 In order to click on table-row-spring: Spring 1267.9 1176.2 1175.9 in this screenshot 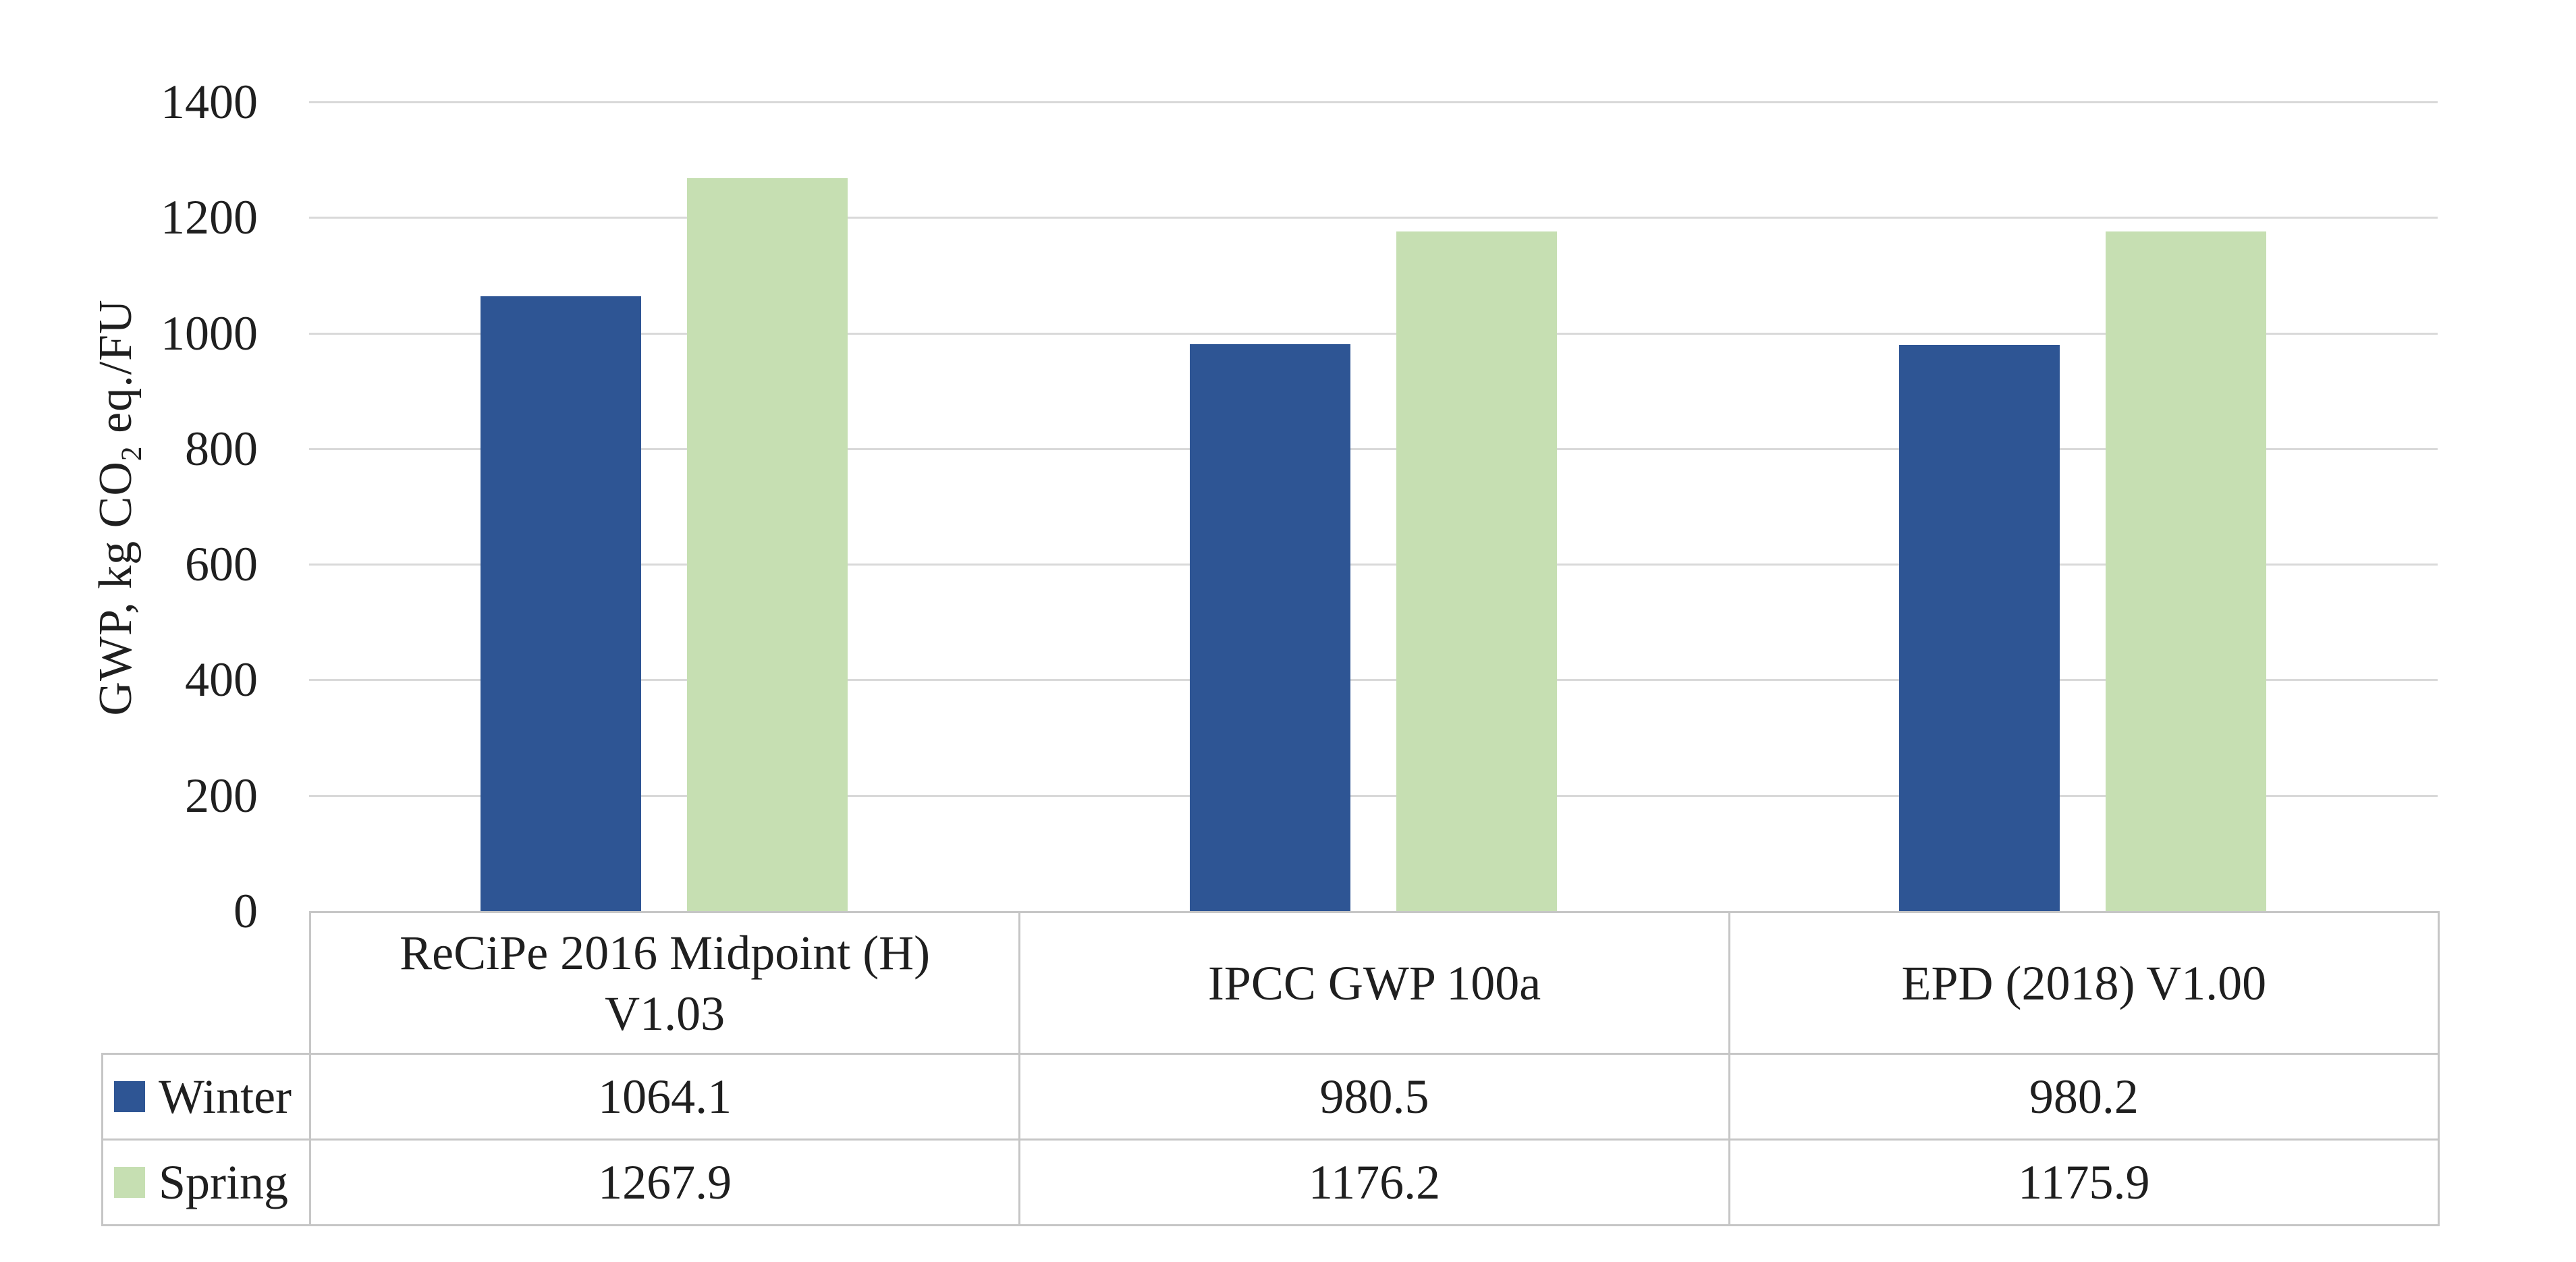, I will do `click(1270, 1182)`.